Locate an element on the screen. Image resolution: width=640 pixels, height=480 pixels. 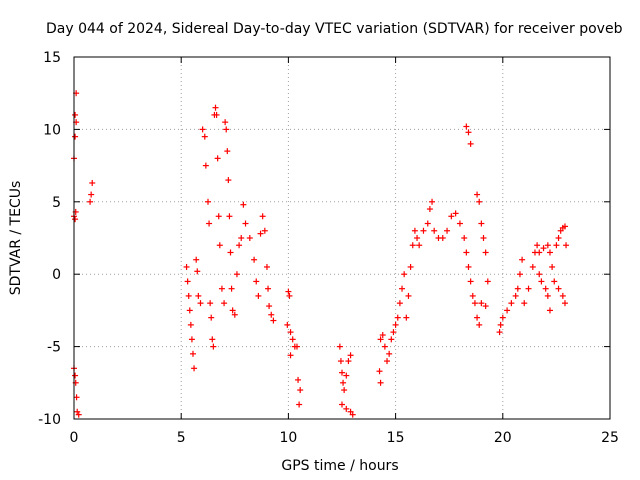
y-tick-label: 10 is located at coordinates (52, 130).